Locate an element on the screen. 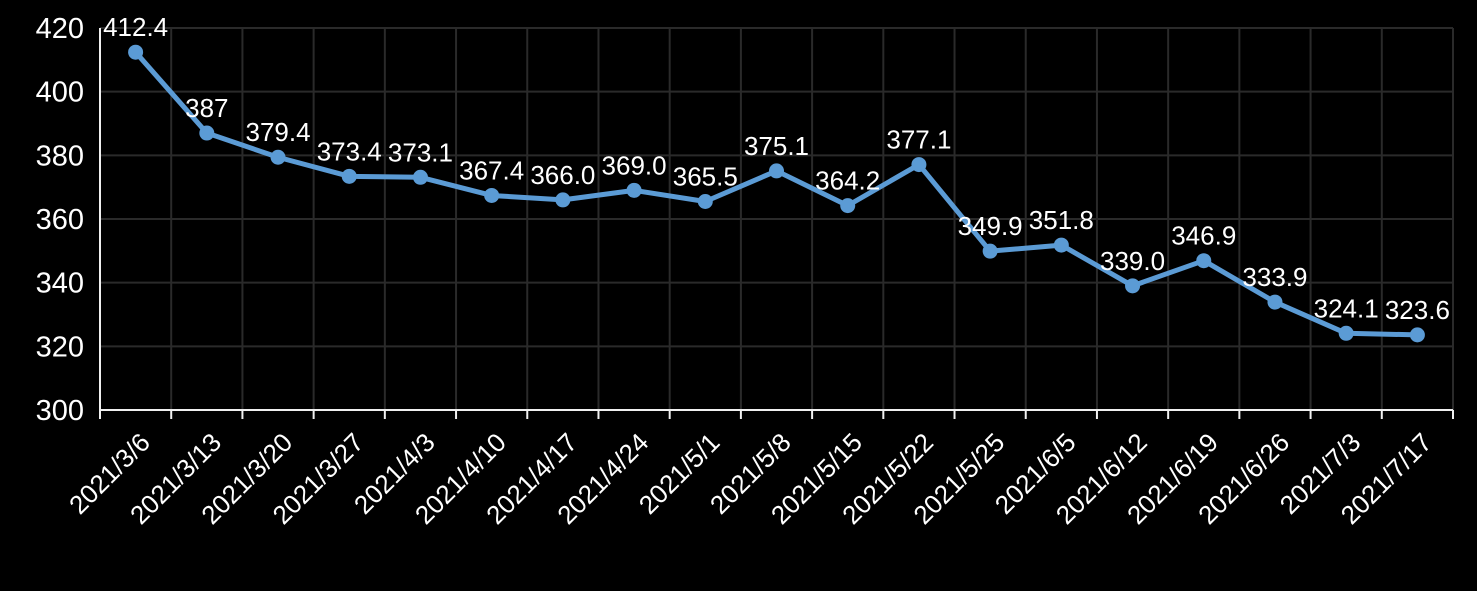 This screenshot has height=591, width=1477. data-point-label: 339.0 is located at coordinates (1132, 261).